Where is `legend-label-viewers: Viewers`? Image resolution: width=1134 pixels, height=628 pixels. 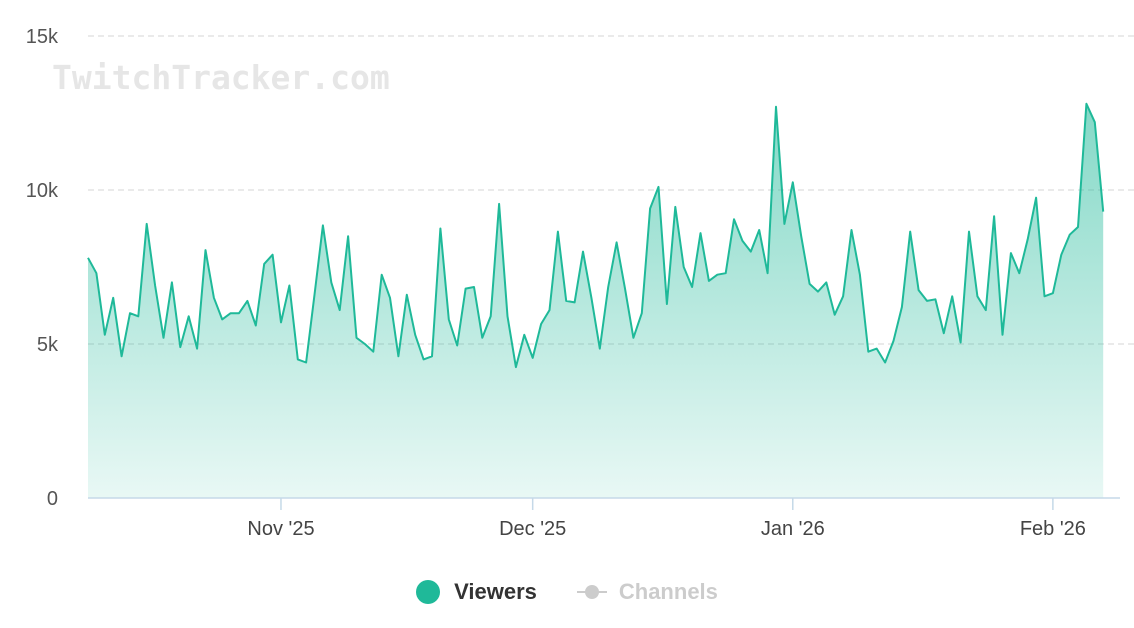 legend-label-viewers: Viewers is located at coordinates (495, 591).